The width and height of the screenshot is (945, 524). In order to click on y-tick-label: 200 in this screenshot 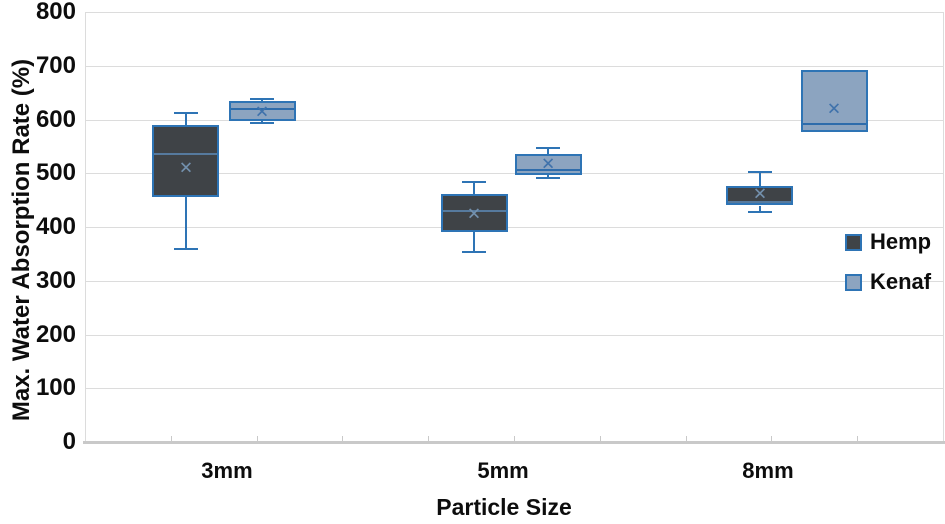, I will do `click(55, 334)`.